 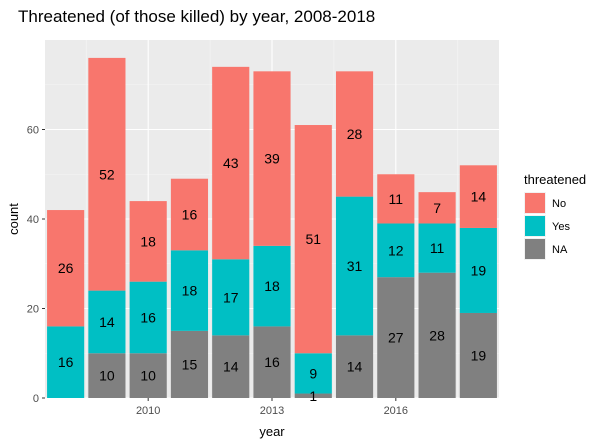 I want to click on y-tick-label: 20, so click(x=33, y=310).